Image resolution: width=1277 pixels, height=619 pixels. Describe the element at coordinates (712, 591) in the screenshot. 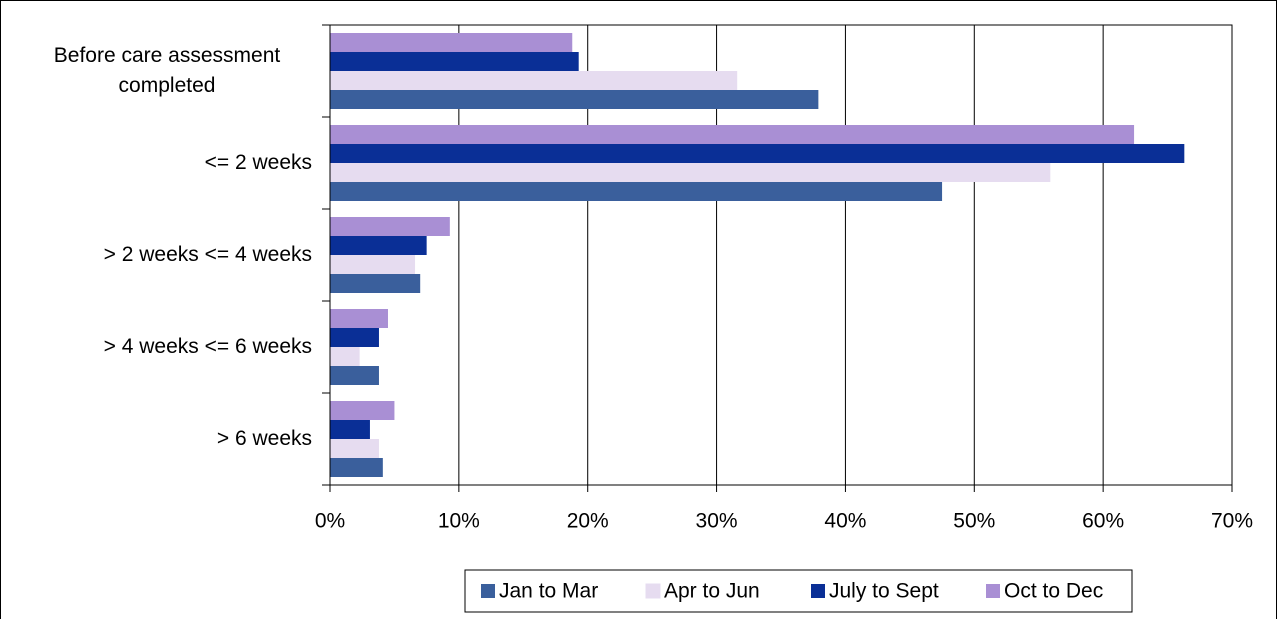

I see `legend-label: Apr to Jun` at that location.